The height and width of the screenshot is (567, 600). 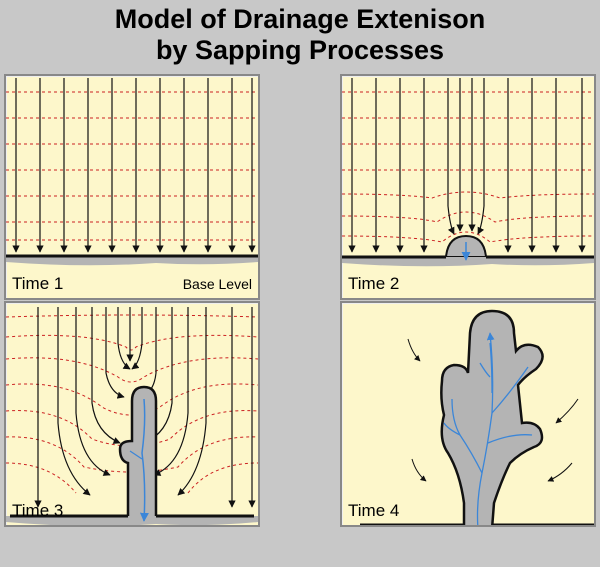 I want to click on time-label: Time 3, so click(x=38, y=510).